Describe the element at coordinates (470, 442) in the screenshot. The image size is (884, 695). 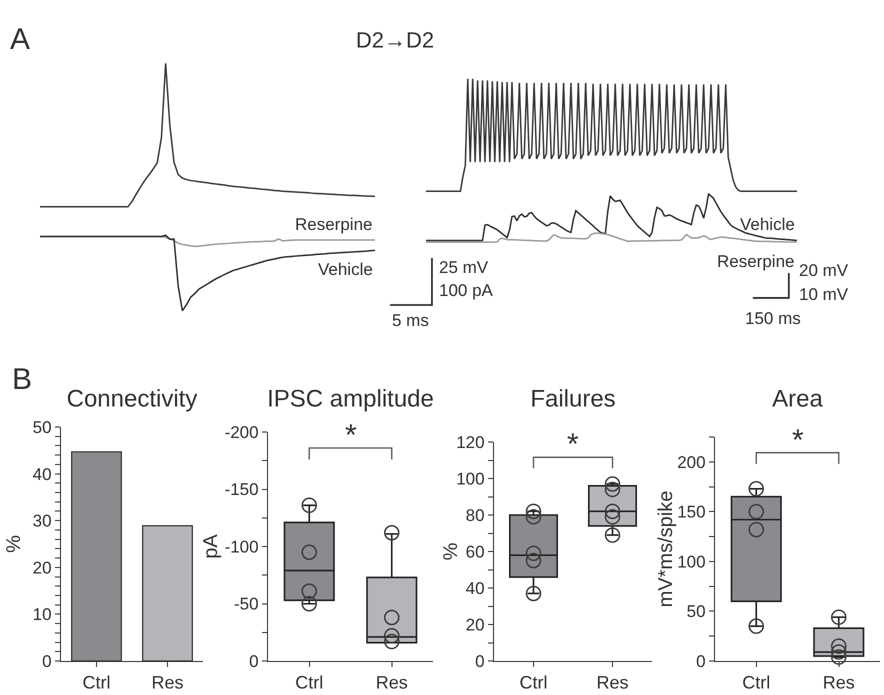
I see `y-tick-label: 120` at that location.